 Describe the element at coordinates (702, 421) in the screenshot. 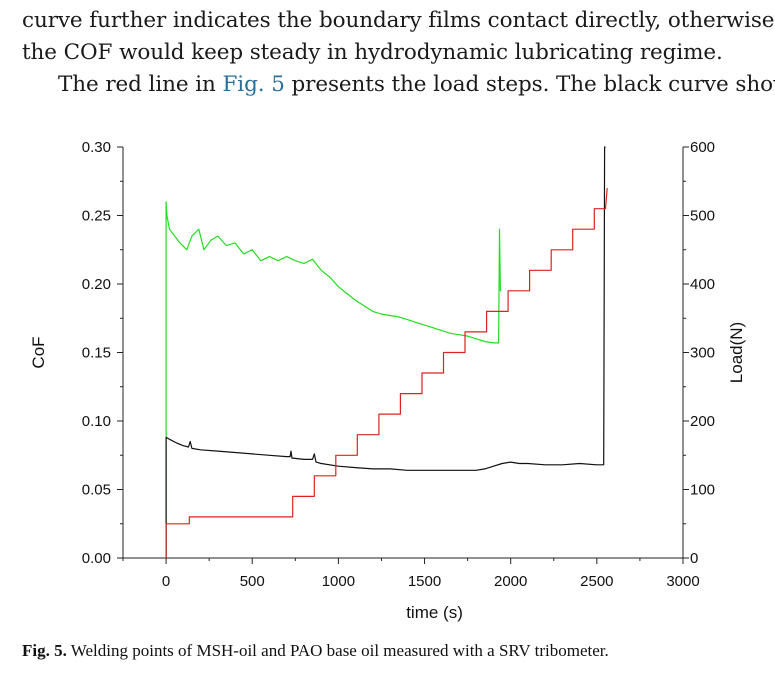

I see `right-y-tick-label: 200` at that location.